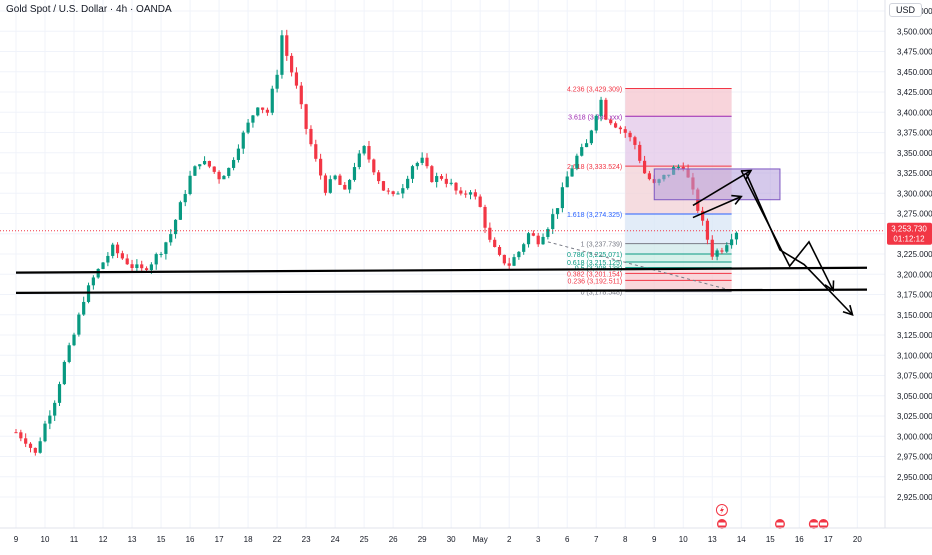 The width and height of the screenshot is (932, 555). What do you see at coordinates (914, 457) in the screenshot?
I see `price-tick-label: 2,975.000` at bounding box center [914, 457].